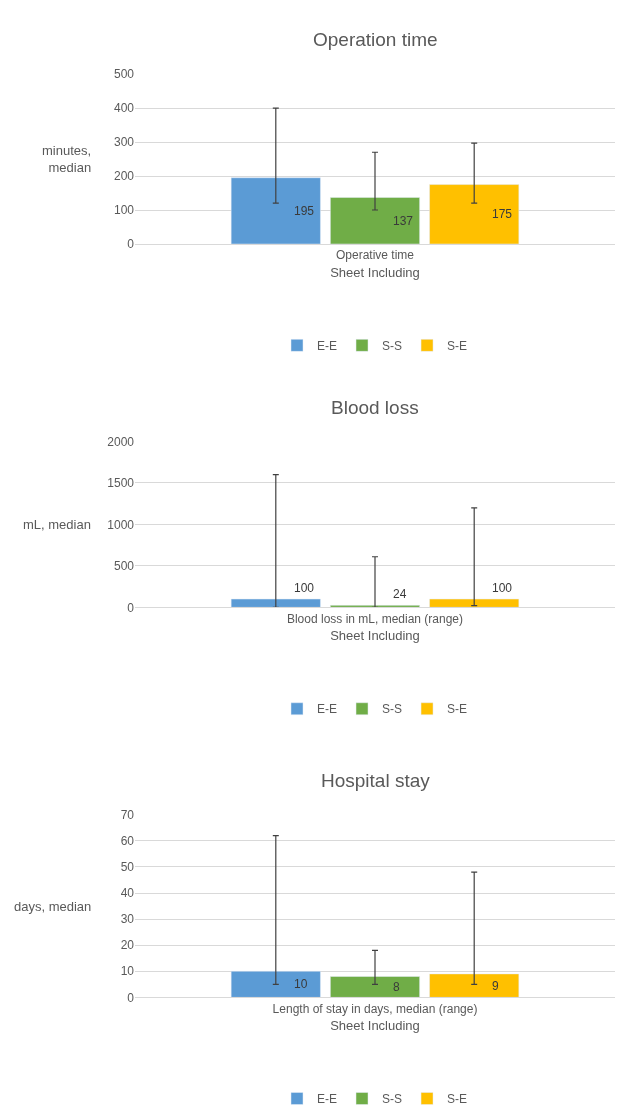 The height and width of the screenshot is (1113, 632). What do you see at coordinates (127, 971) in the screenshot?
I see `y-tick-label: 10` at bounding box center [127, 971].